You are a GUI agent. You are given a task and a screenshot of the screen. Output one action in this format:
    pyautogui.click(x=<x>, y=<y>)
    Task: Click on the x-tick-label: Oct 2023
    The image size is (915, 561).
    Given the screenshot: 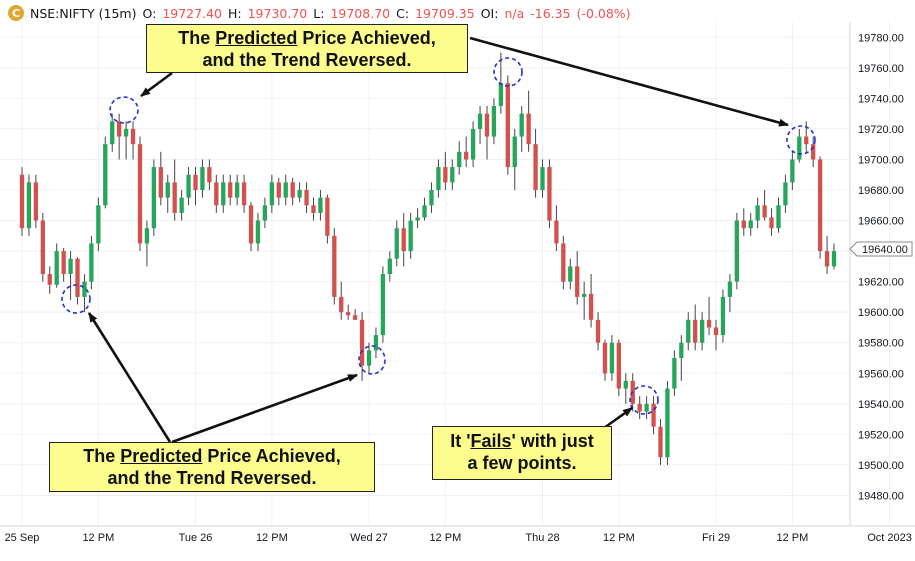 What is the action you would take?
    pyautogui.click(x=889, y=538)
    